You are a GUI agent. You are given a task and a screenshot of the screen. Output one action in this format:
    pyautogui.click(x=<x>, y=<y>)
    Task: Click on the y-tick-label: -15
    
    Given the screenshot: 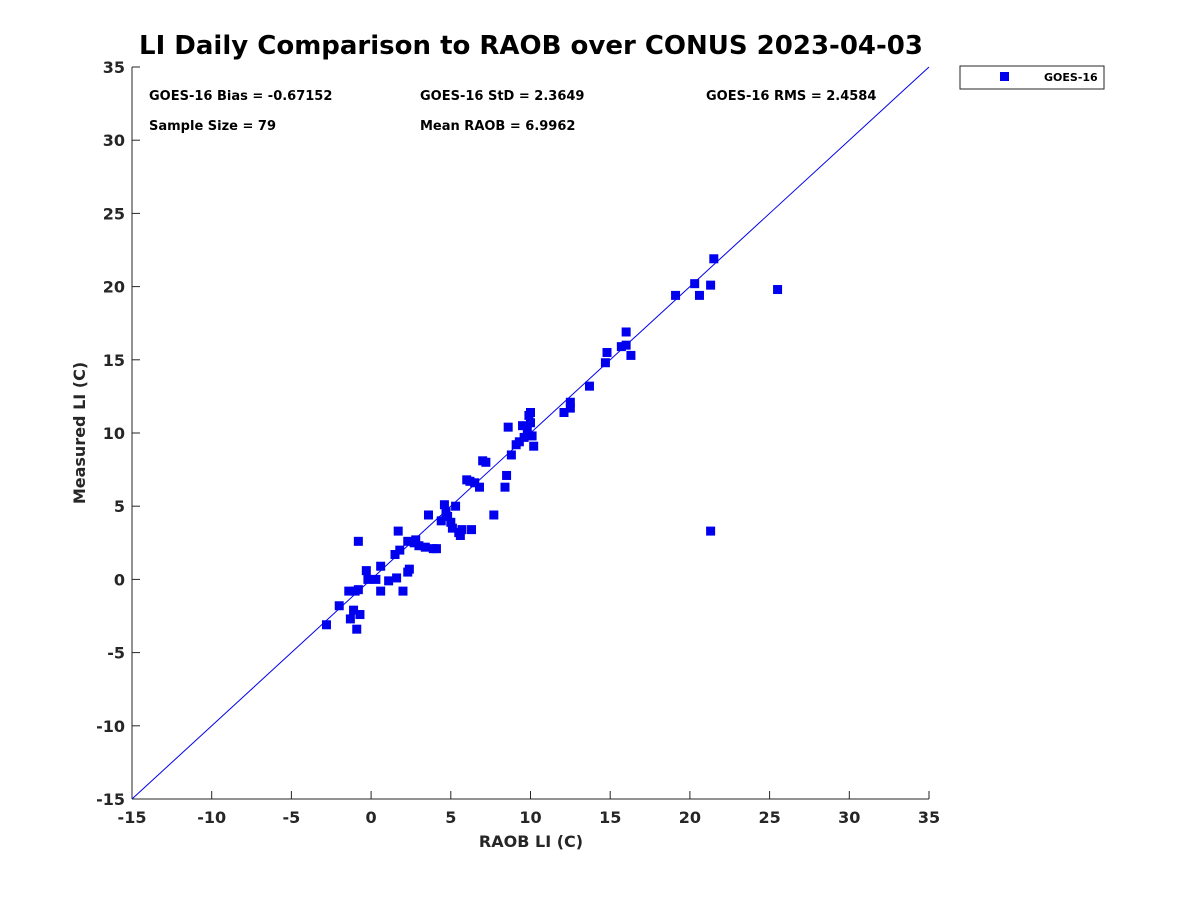 What is the action you would take?
    pyautogui.click(x=110, y=799)
    